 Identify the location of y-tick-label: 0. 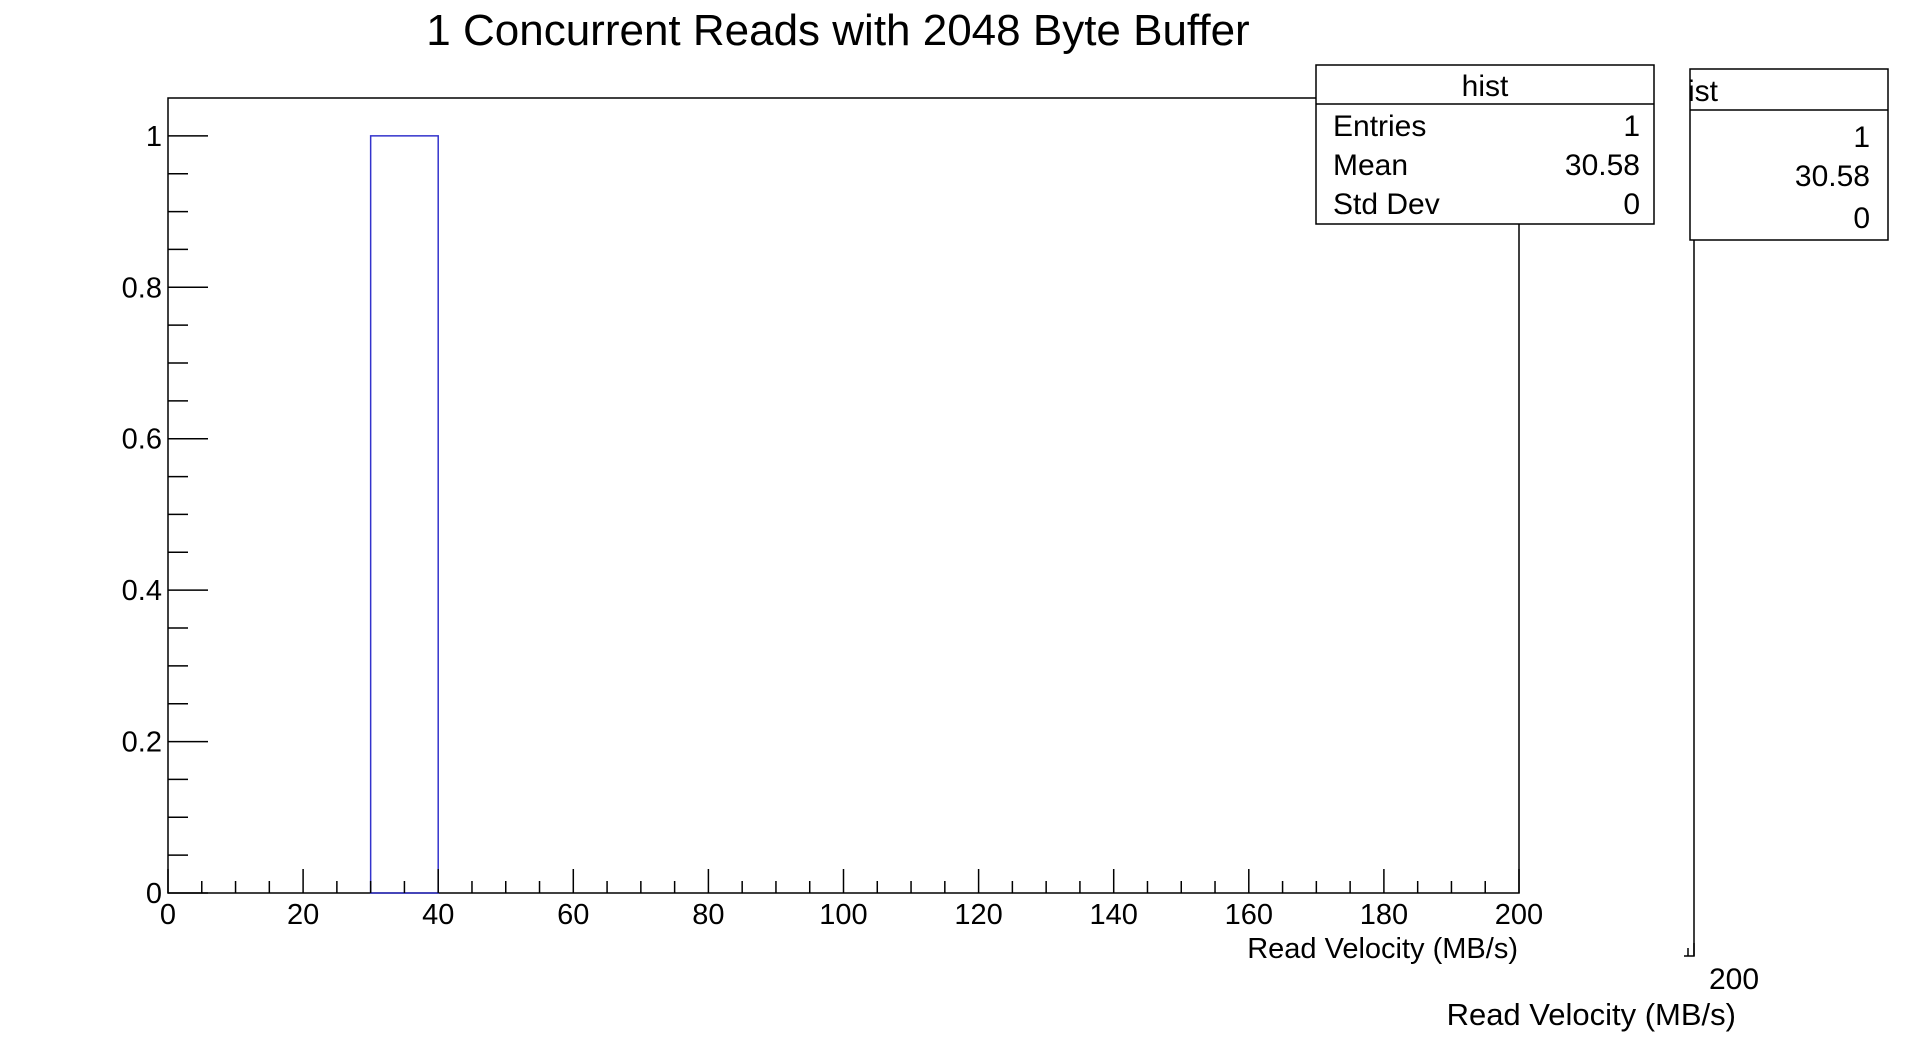
(154, 894).